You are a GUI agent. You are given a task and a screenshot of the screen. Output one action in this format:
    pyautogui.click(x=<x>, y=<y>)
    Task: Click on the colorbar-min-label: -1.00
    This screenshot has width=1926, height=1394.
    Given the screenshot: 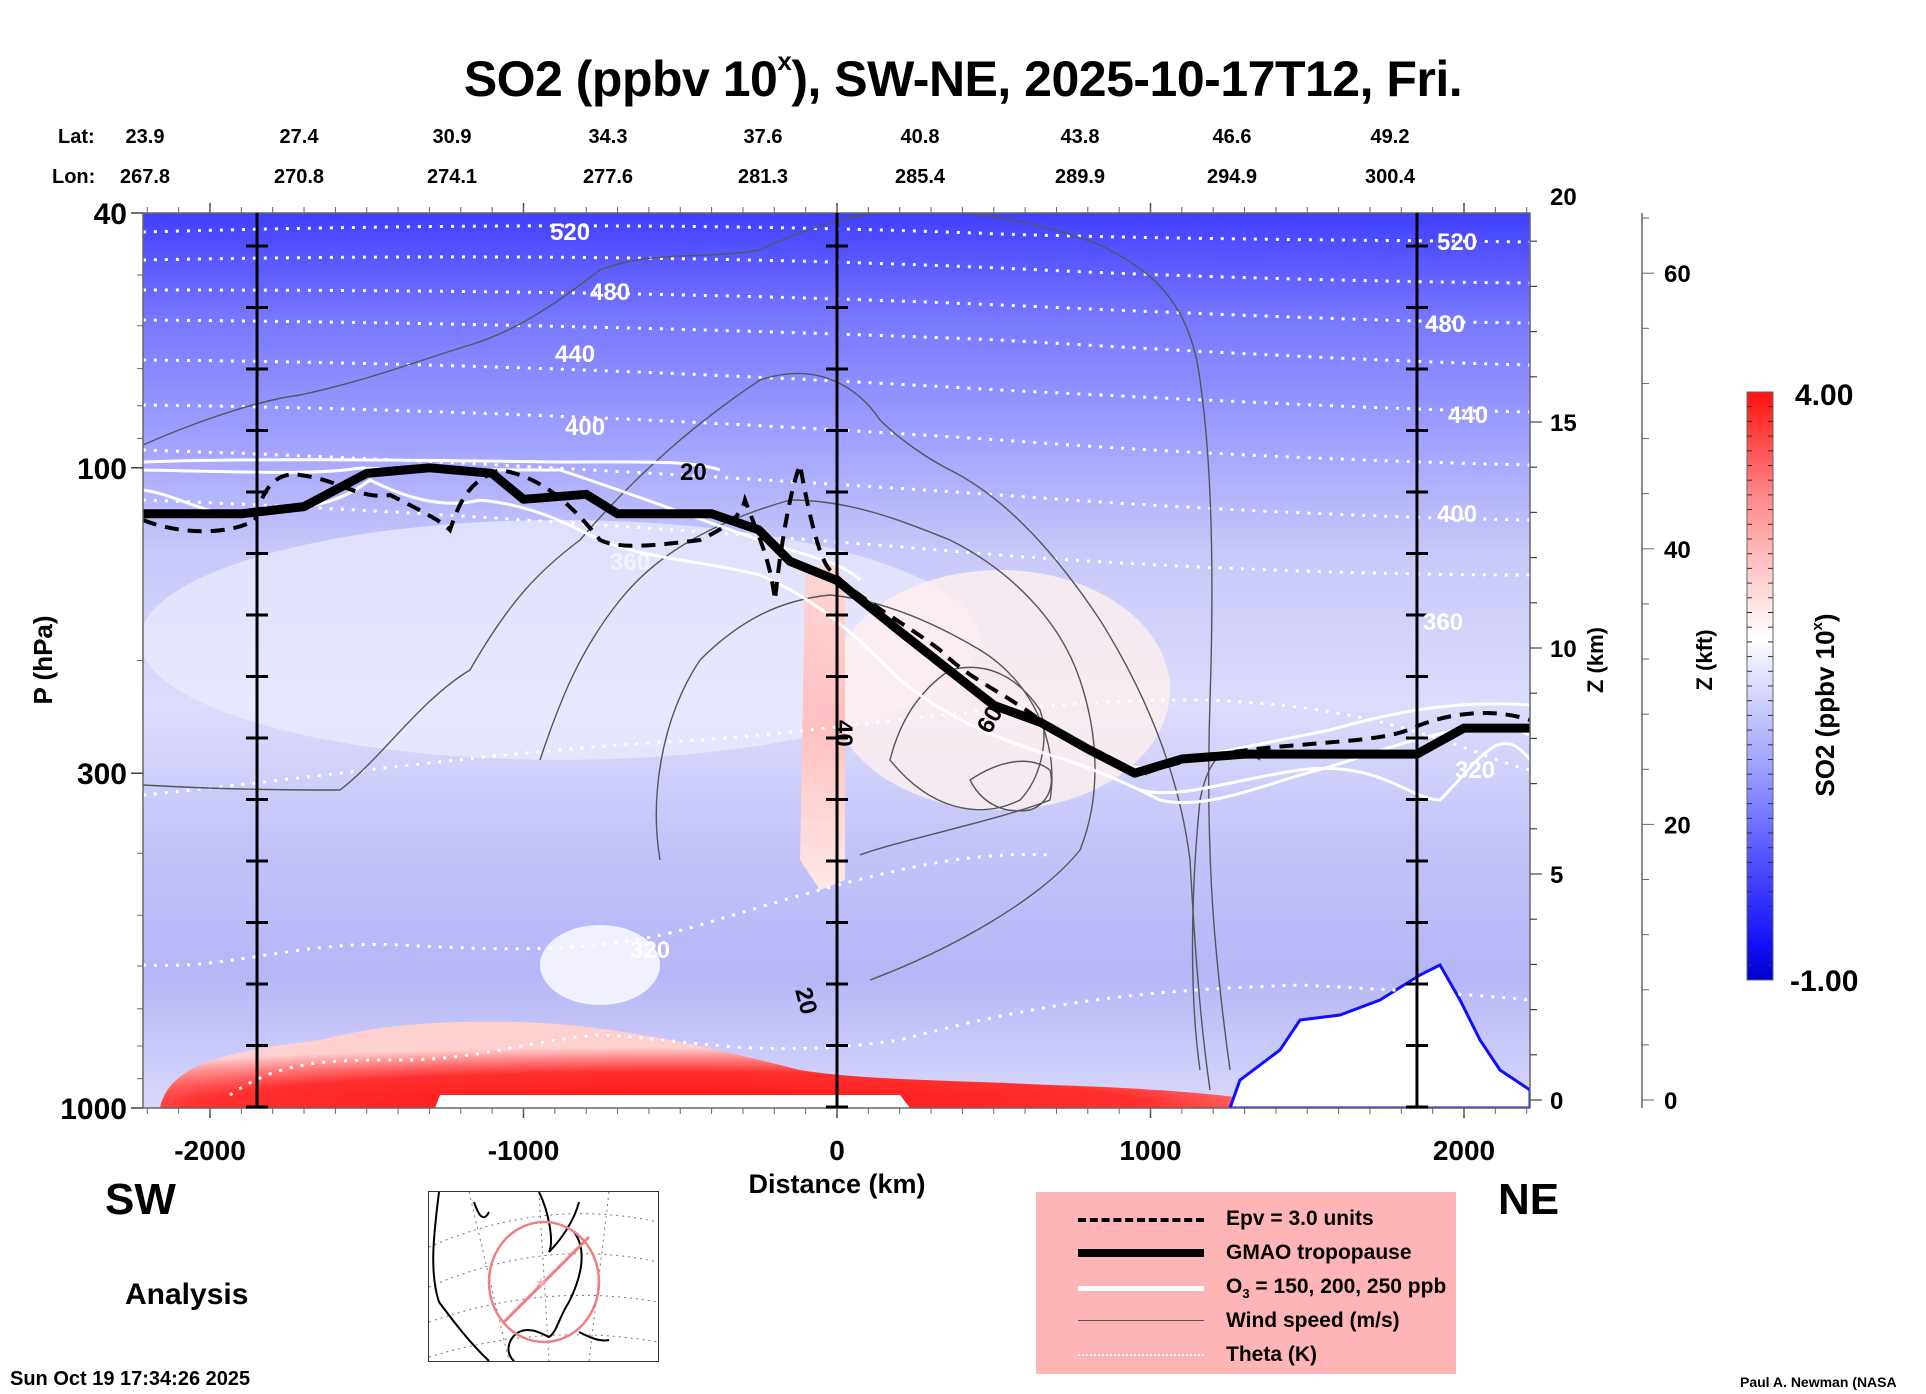 What is the action you would take?
    pyautogui.click(x=1824, y=981)
    